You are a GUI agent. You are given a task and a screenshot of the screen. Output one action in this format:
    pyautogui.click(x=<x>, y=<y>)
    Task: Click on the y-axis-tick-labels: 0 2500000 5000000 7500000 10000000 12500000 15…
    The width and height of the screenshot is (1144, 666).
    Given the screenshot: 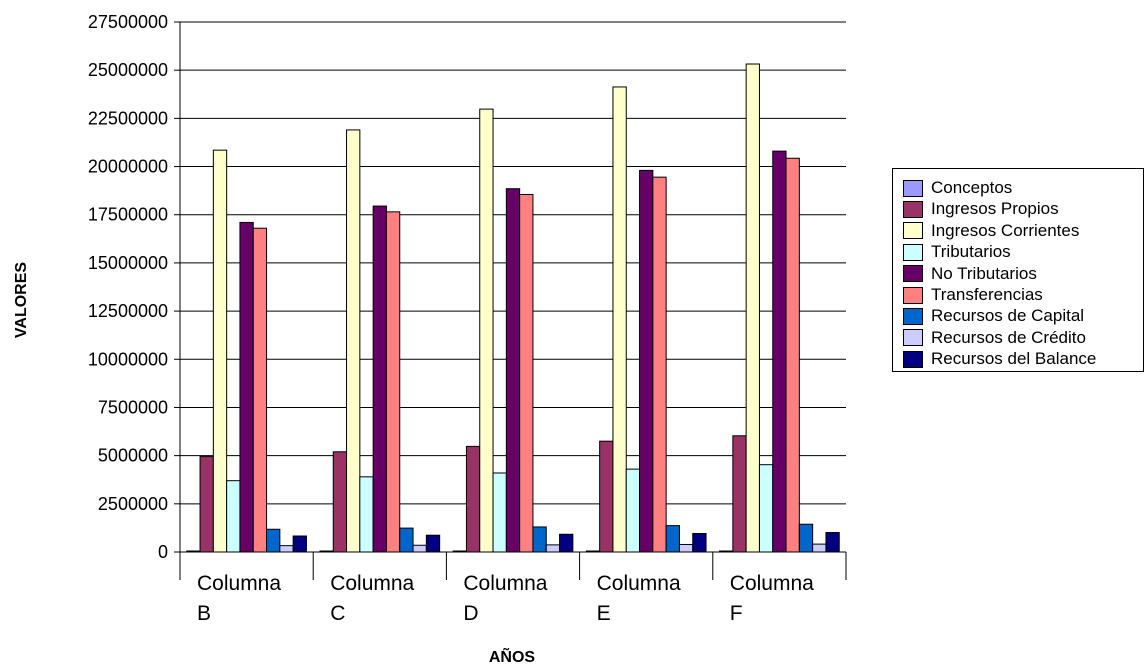 What is the action you would take?
    pyautogui.click(x=128, y=287)
    